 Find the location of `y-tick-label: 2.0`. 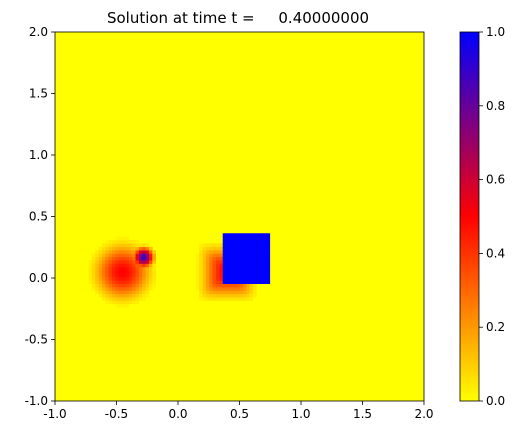

y-tick-label: 2.0 is located at coordinates (38, 32).